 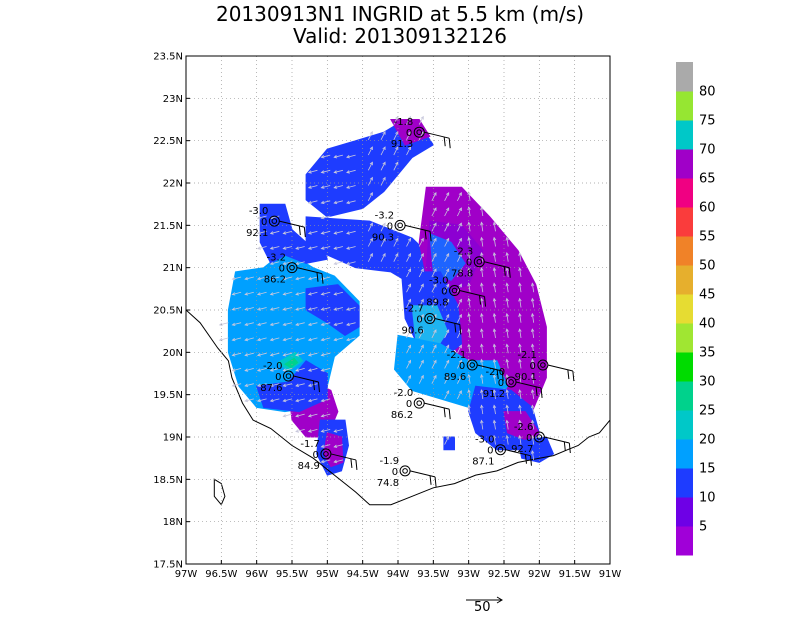 I want to click on station-u-value: -2.6, so click(x=524, y=427).